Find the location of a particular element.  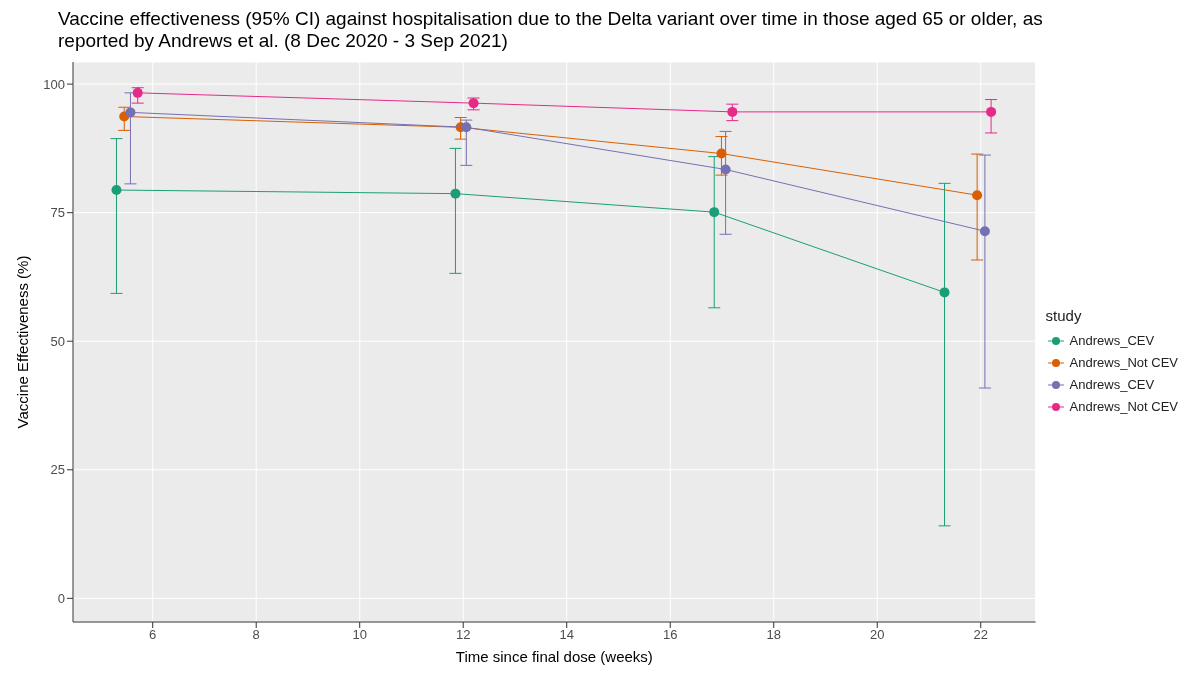

x-tick-label: 20 is located at coordinates (877, 635).